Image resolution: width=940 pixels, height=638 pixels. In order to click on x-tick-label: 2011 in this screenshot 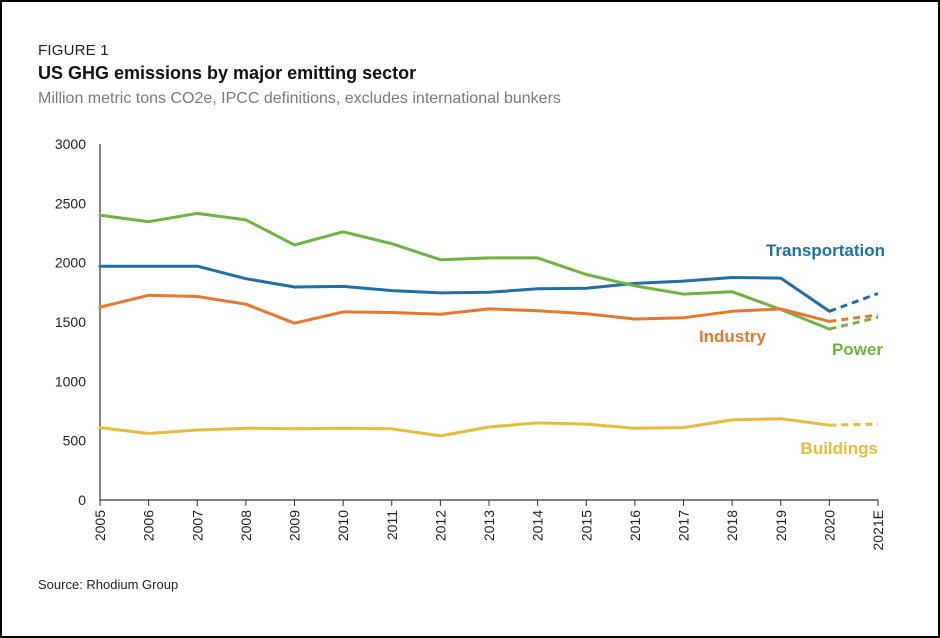, I will do `click(392, 525)`.